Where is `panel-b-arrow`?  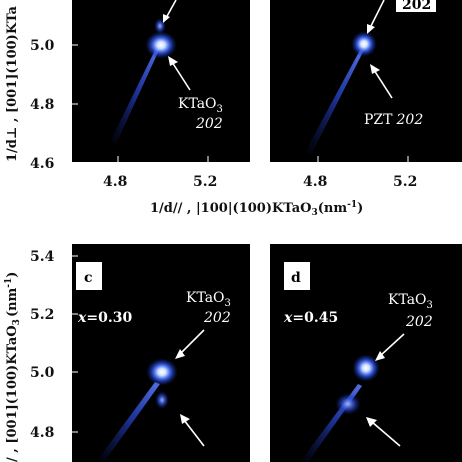
panel-b-arrow is located at coordinates (383, 84).